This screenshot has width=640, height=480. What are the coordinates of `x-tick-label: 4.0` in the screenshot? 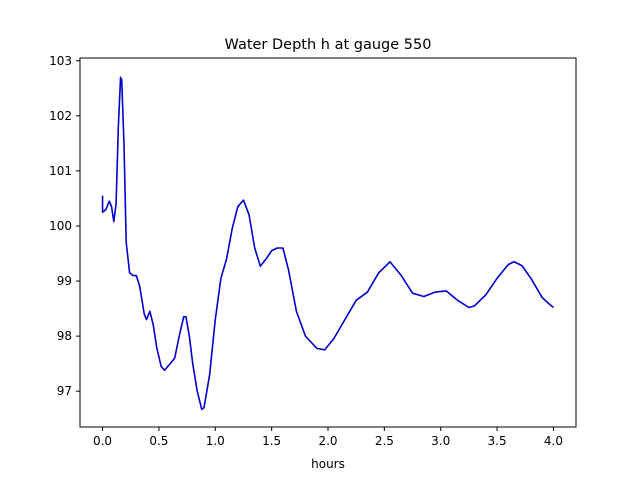 It's located at (553, 441).